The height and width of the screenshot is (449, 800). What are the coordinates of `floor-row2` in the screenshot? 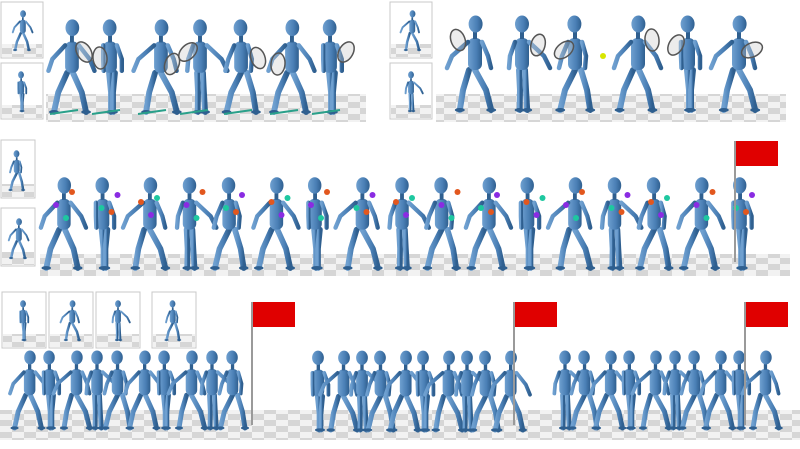 It's located at (415, 265).